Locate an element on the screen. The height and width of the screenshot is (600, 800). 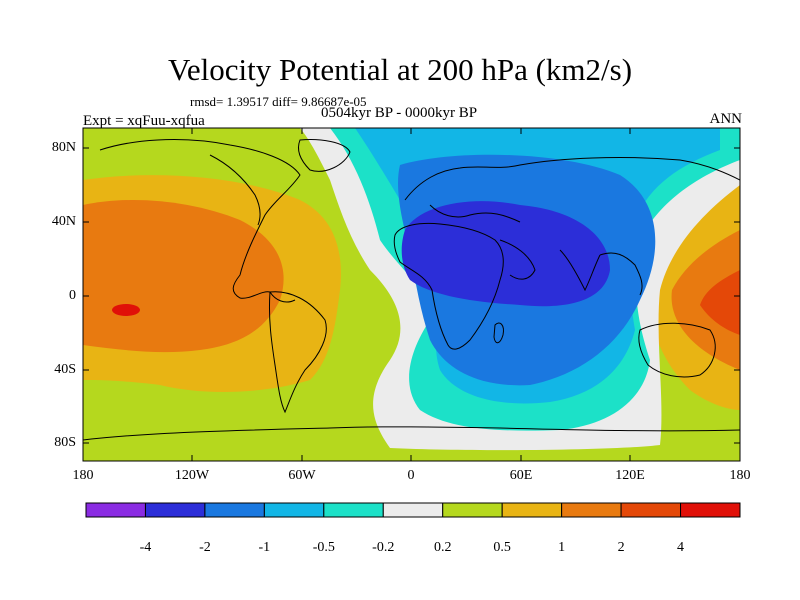
colorbar-label: 0.2 is located at coordinates (442, 547).